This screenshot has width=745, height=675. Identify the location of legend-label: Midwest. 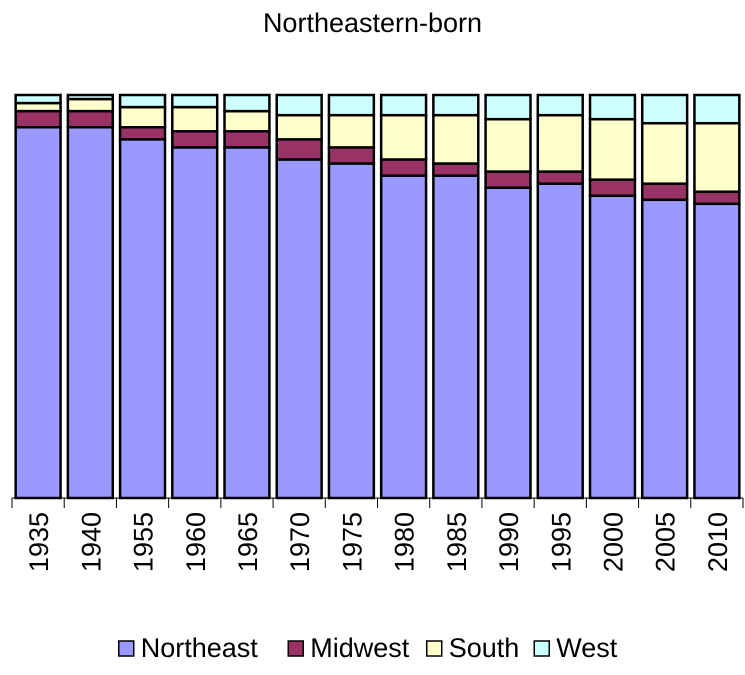
(360, 648).